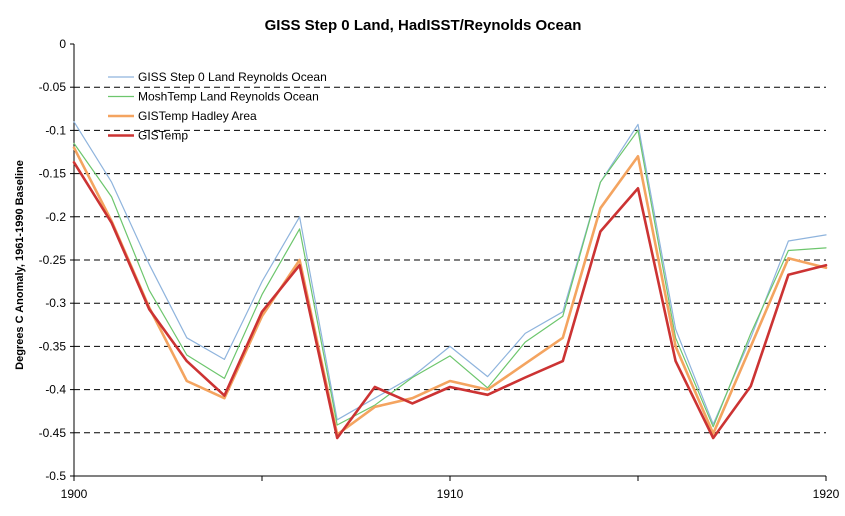 This screenshot has width=845, height=516. What do you see at coordinates (55, 130) in the screenshot?
I see `y-tick-label: -0.1` at bounding box center [55, 130].